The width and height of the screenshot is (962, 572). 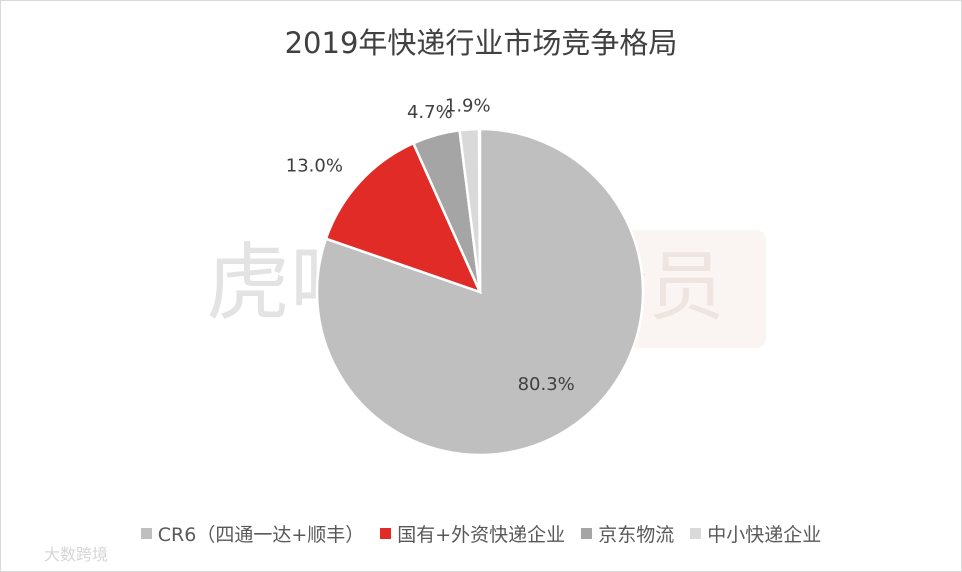 I want to click on legend-label: 京东物流, so click(x=636, y=534).